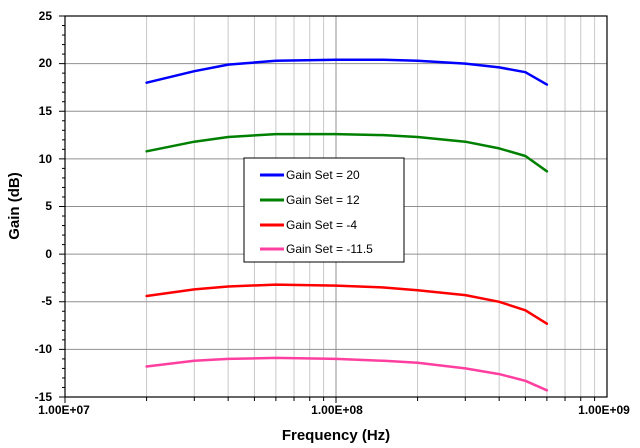 Image resolution: width=640 pixels, height=448 pixels. Describe the element at coordinates (321, 225) in the screenshot. I see `legend-label-gain-neg4: Gain Set = -4` at that location.